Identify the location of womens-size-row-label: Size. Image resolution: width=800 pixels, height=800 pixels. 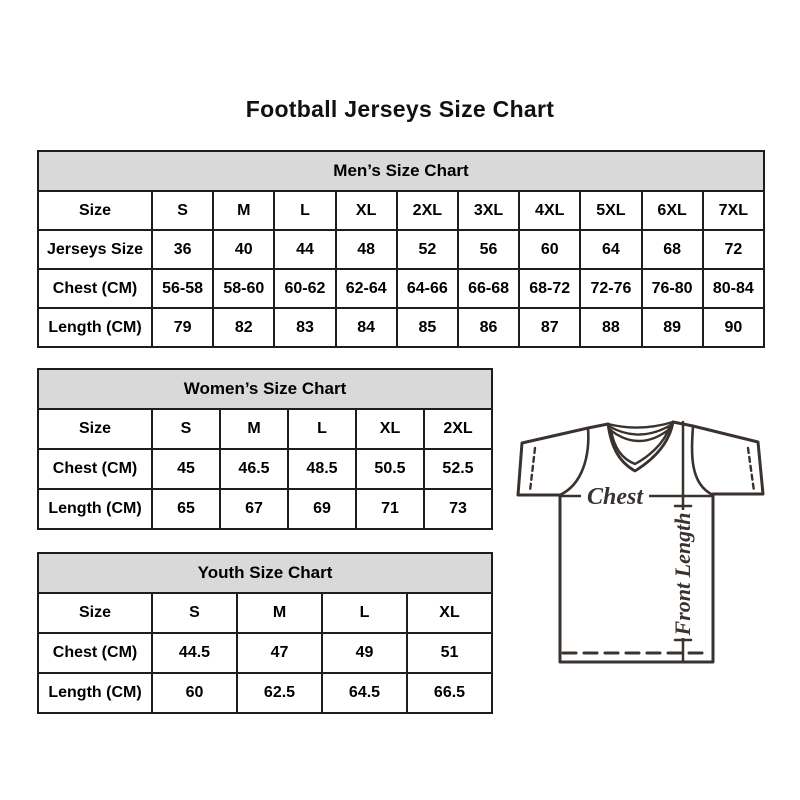
(95, 429).